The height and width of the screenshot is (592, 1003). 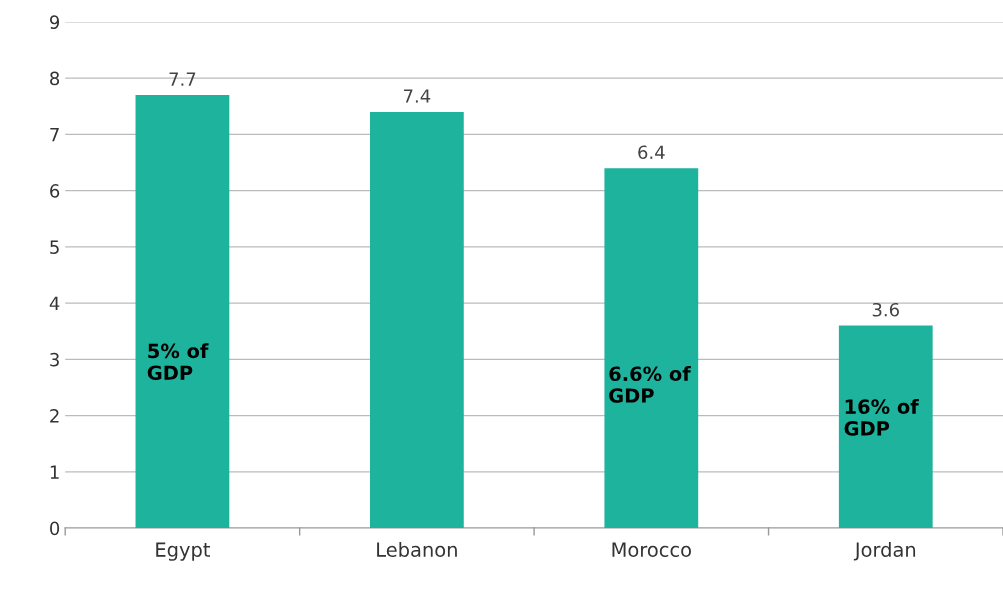 I want to click on y-tick-label: 4, so click(x=54, y=303).